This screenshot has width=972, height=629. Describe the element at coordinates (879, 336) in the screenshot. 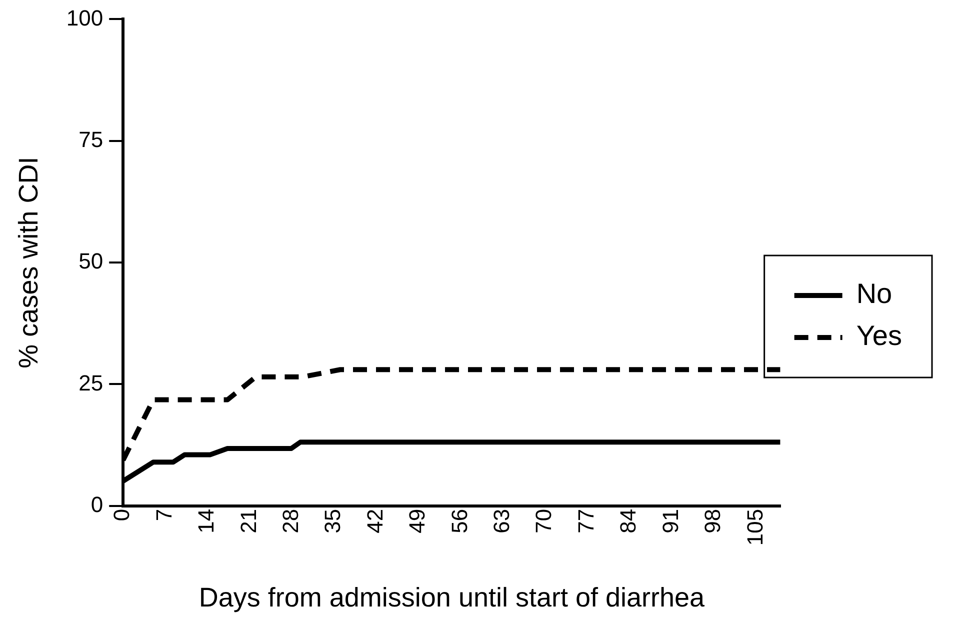

I see `legend-label: Yes` at that location.